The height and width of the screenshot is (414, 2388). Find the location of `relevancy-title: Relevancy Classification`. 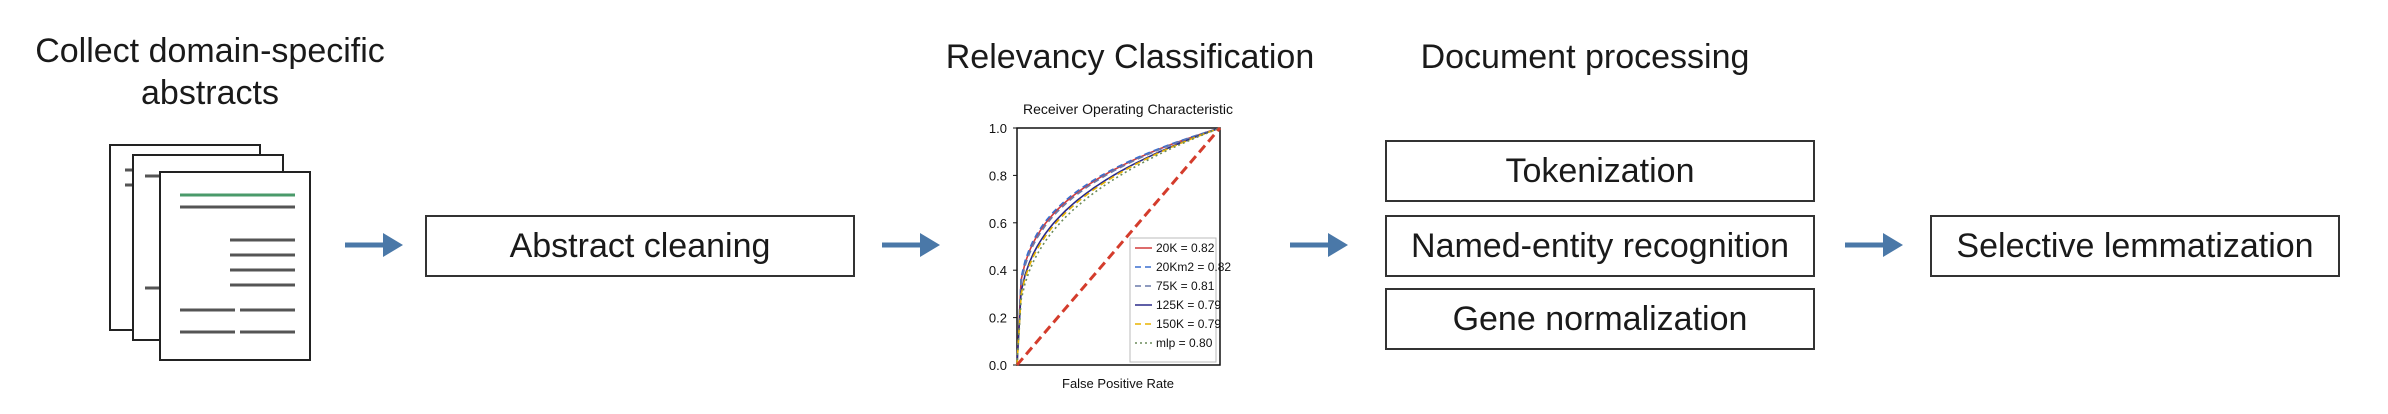

relevancy-title: Relevancy Classification is located at coordinates (1130, 57).